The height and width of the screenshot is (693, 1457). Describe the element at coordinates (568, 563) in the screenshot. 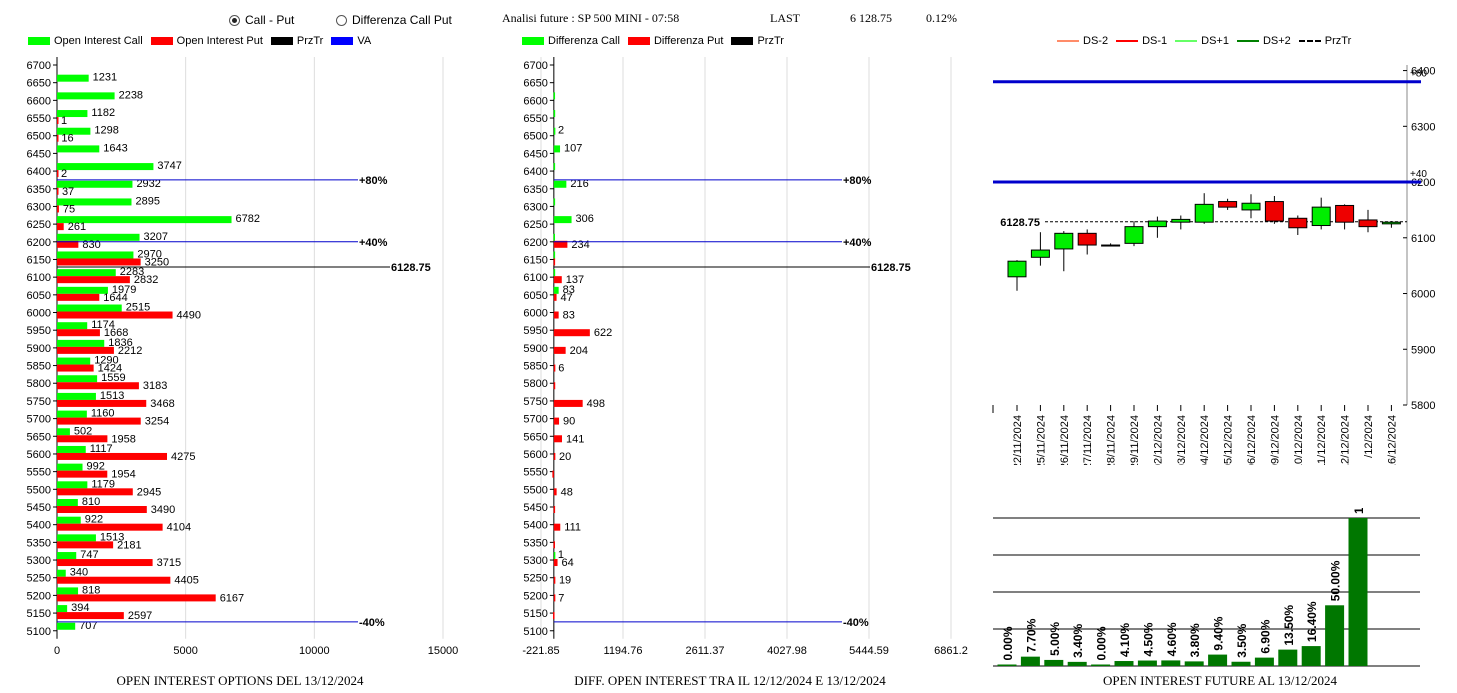

I see `put-value-label: 64` at that location.